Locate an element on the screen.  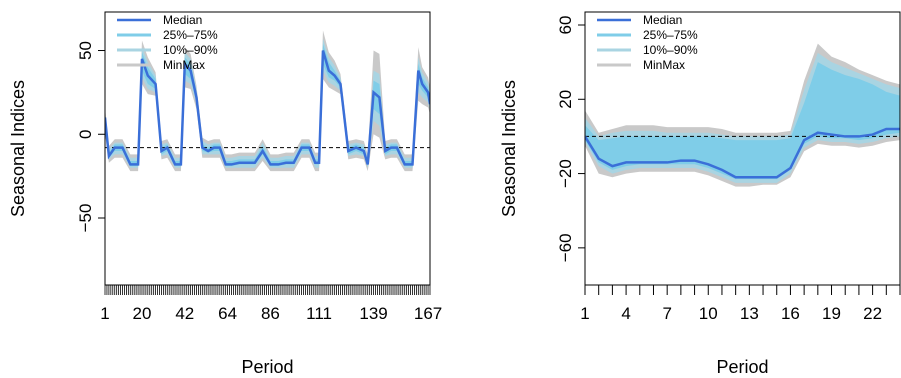
x-tick-label: 4 is located at coordinates (625, 313).